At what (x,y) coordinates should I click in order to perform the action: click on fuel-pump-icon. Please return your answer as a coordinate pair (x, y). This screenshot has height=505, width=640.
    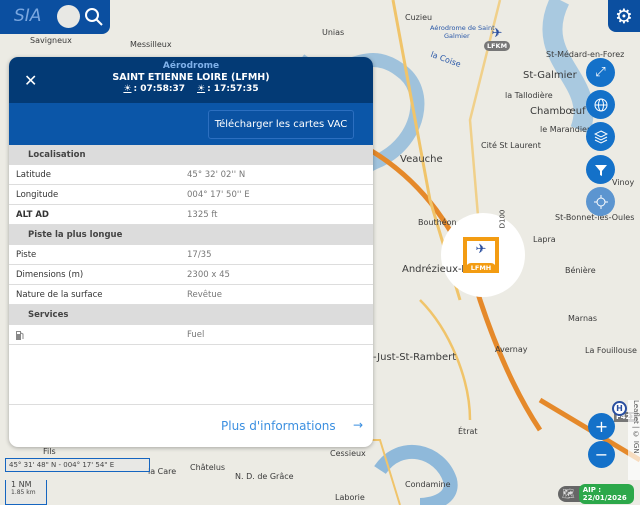
    Looking at the image, I should click on (20, 335).